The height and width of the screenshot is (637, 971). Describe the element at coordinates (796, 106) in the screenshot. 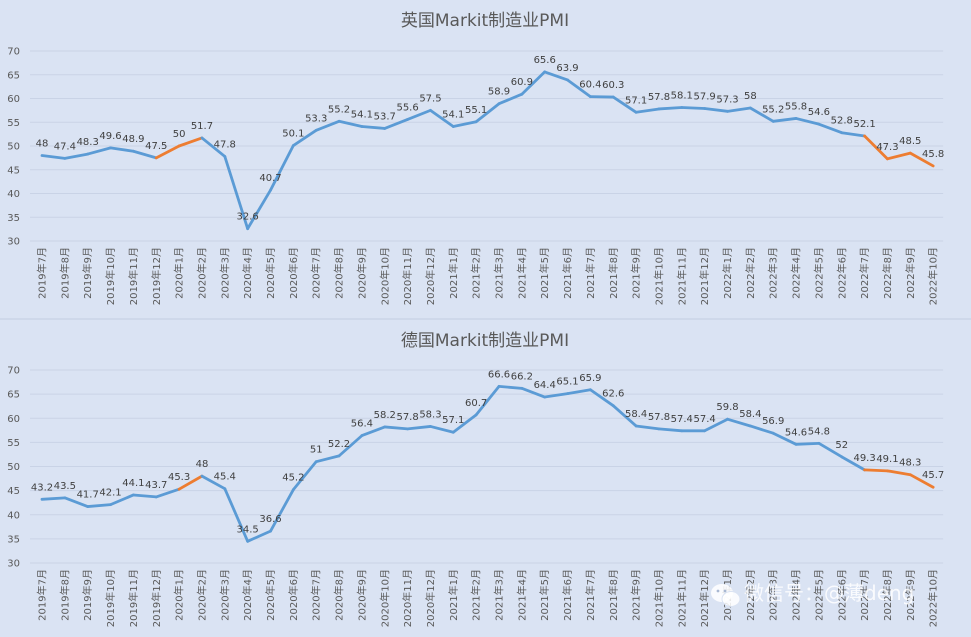

I see `data-label: 55.8` at that location.